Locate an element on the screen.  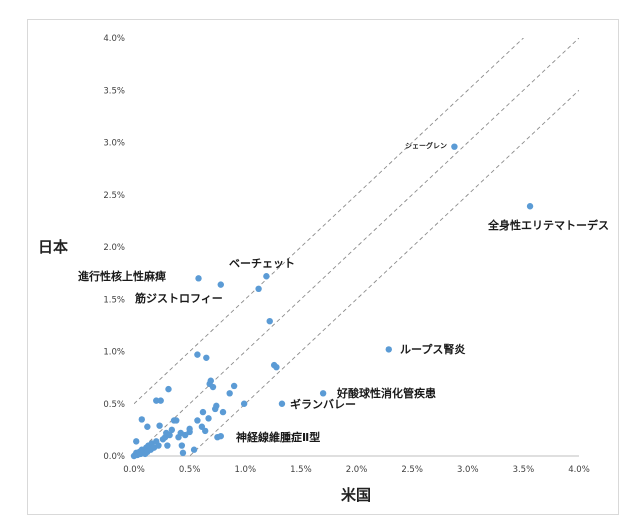
y-tick-label: 1.5% is located at coordinates (114, 300).